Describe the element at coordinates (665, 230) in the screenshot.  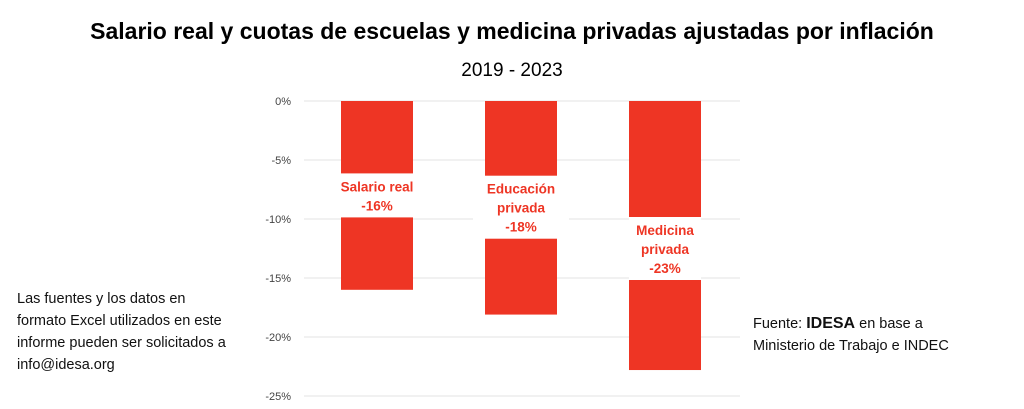
I see `data-label: Medicina` at that location.